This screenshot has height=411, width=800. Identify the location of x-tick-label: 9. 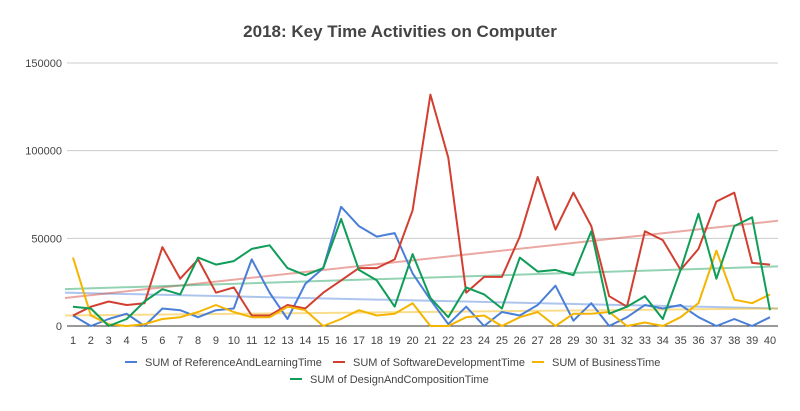
(216, 341).